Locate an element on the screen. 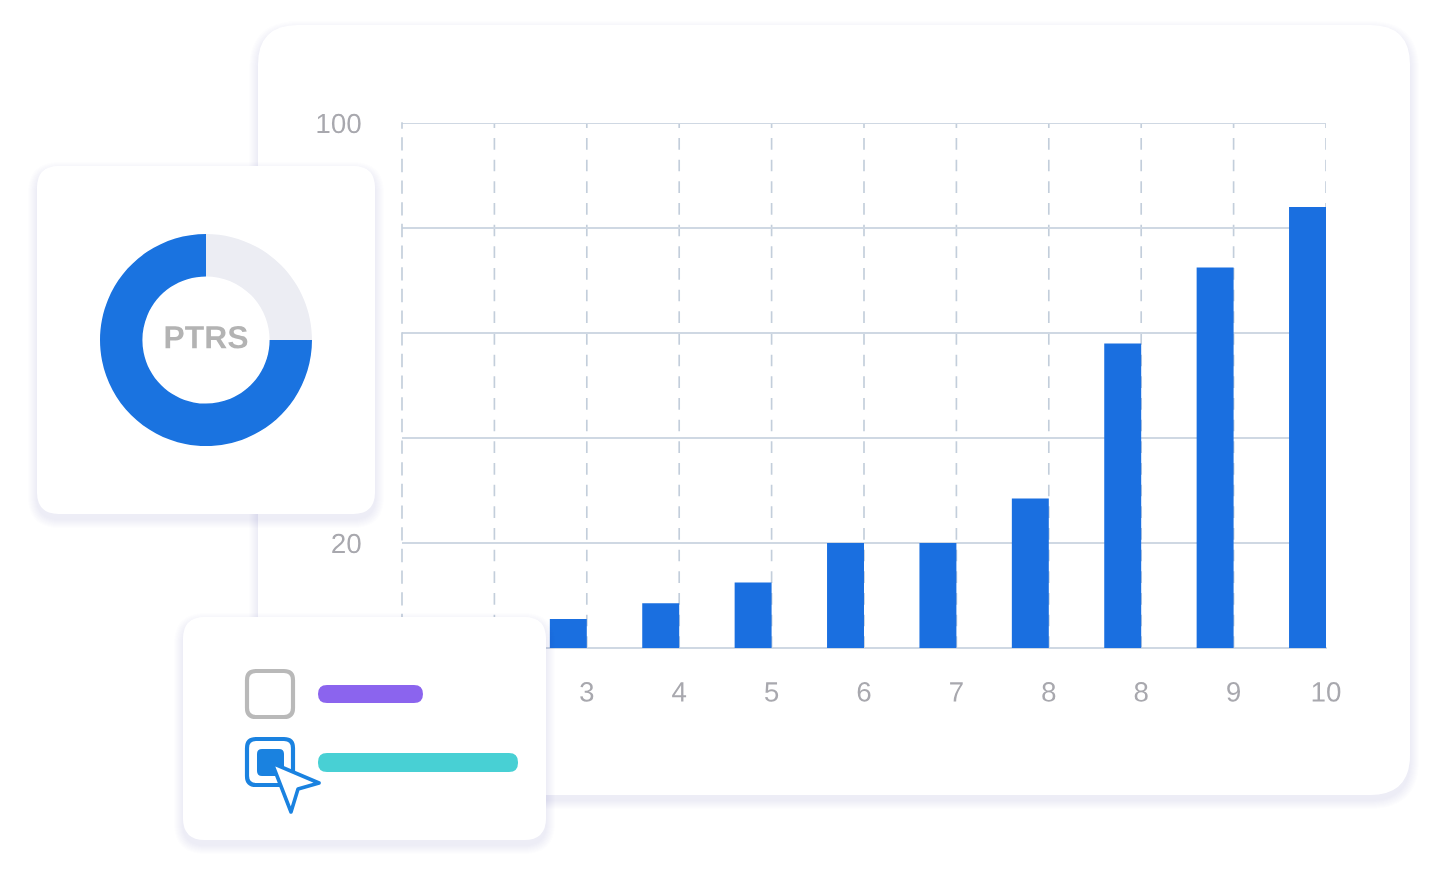  x-tick-label: 10 is located at coordinates (1326, 692).